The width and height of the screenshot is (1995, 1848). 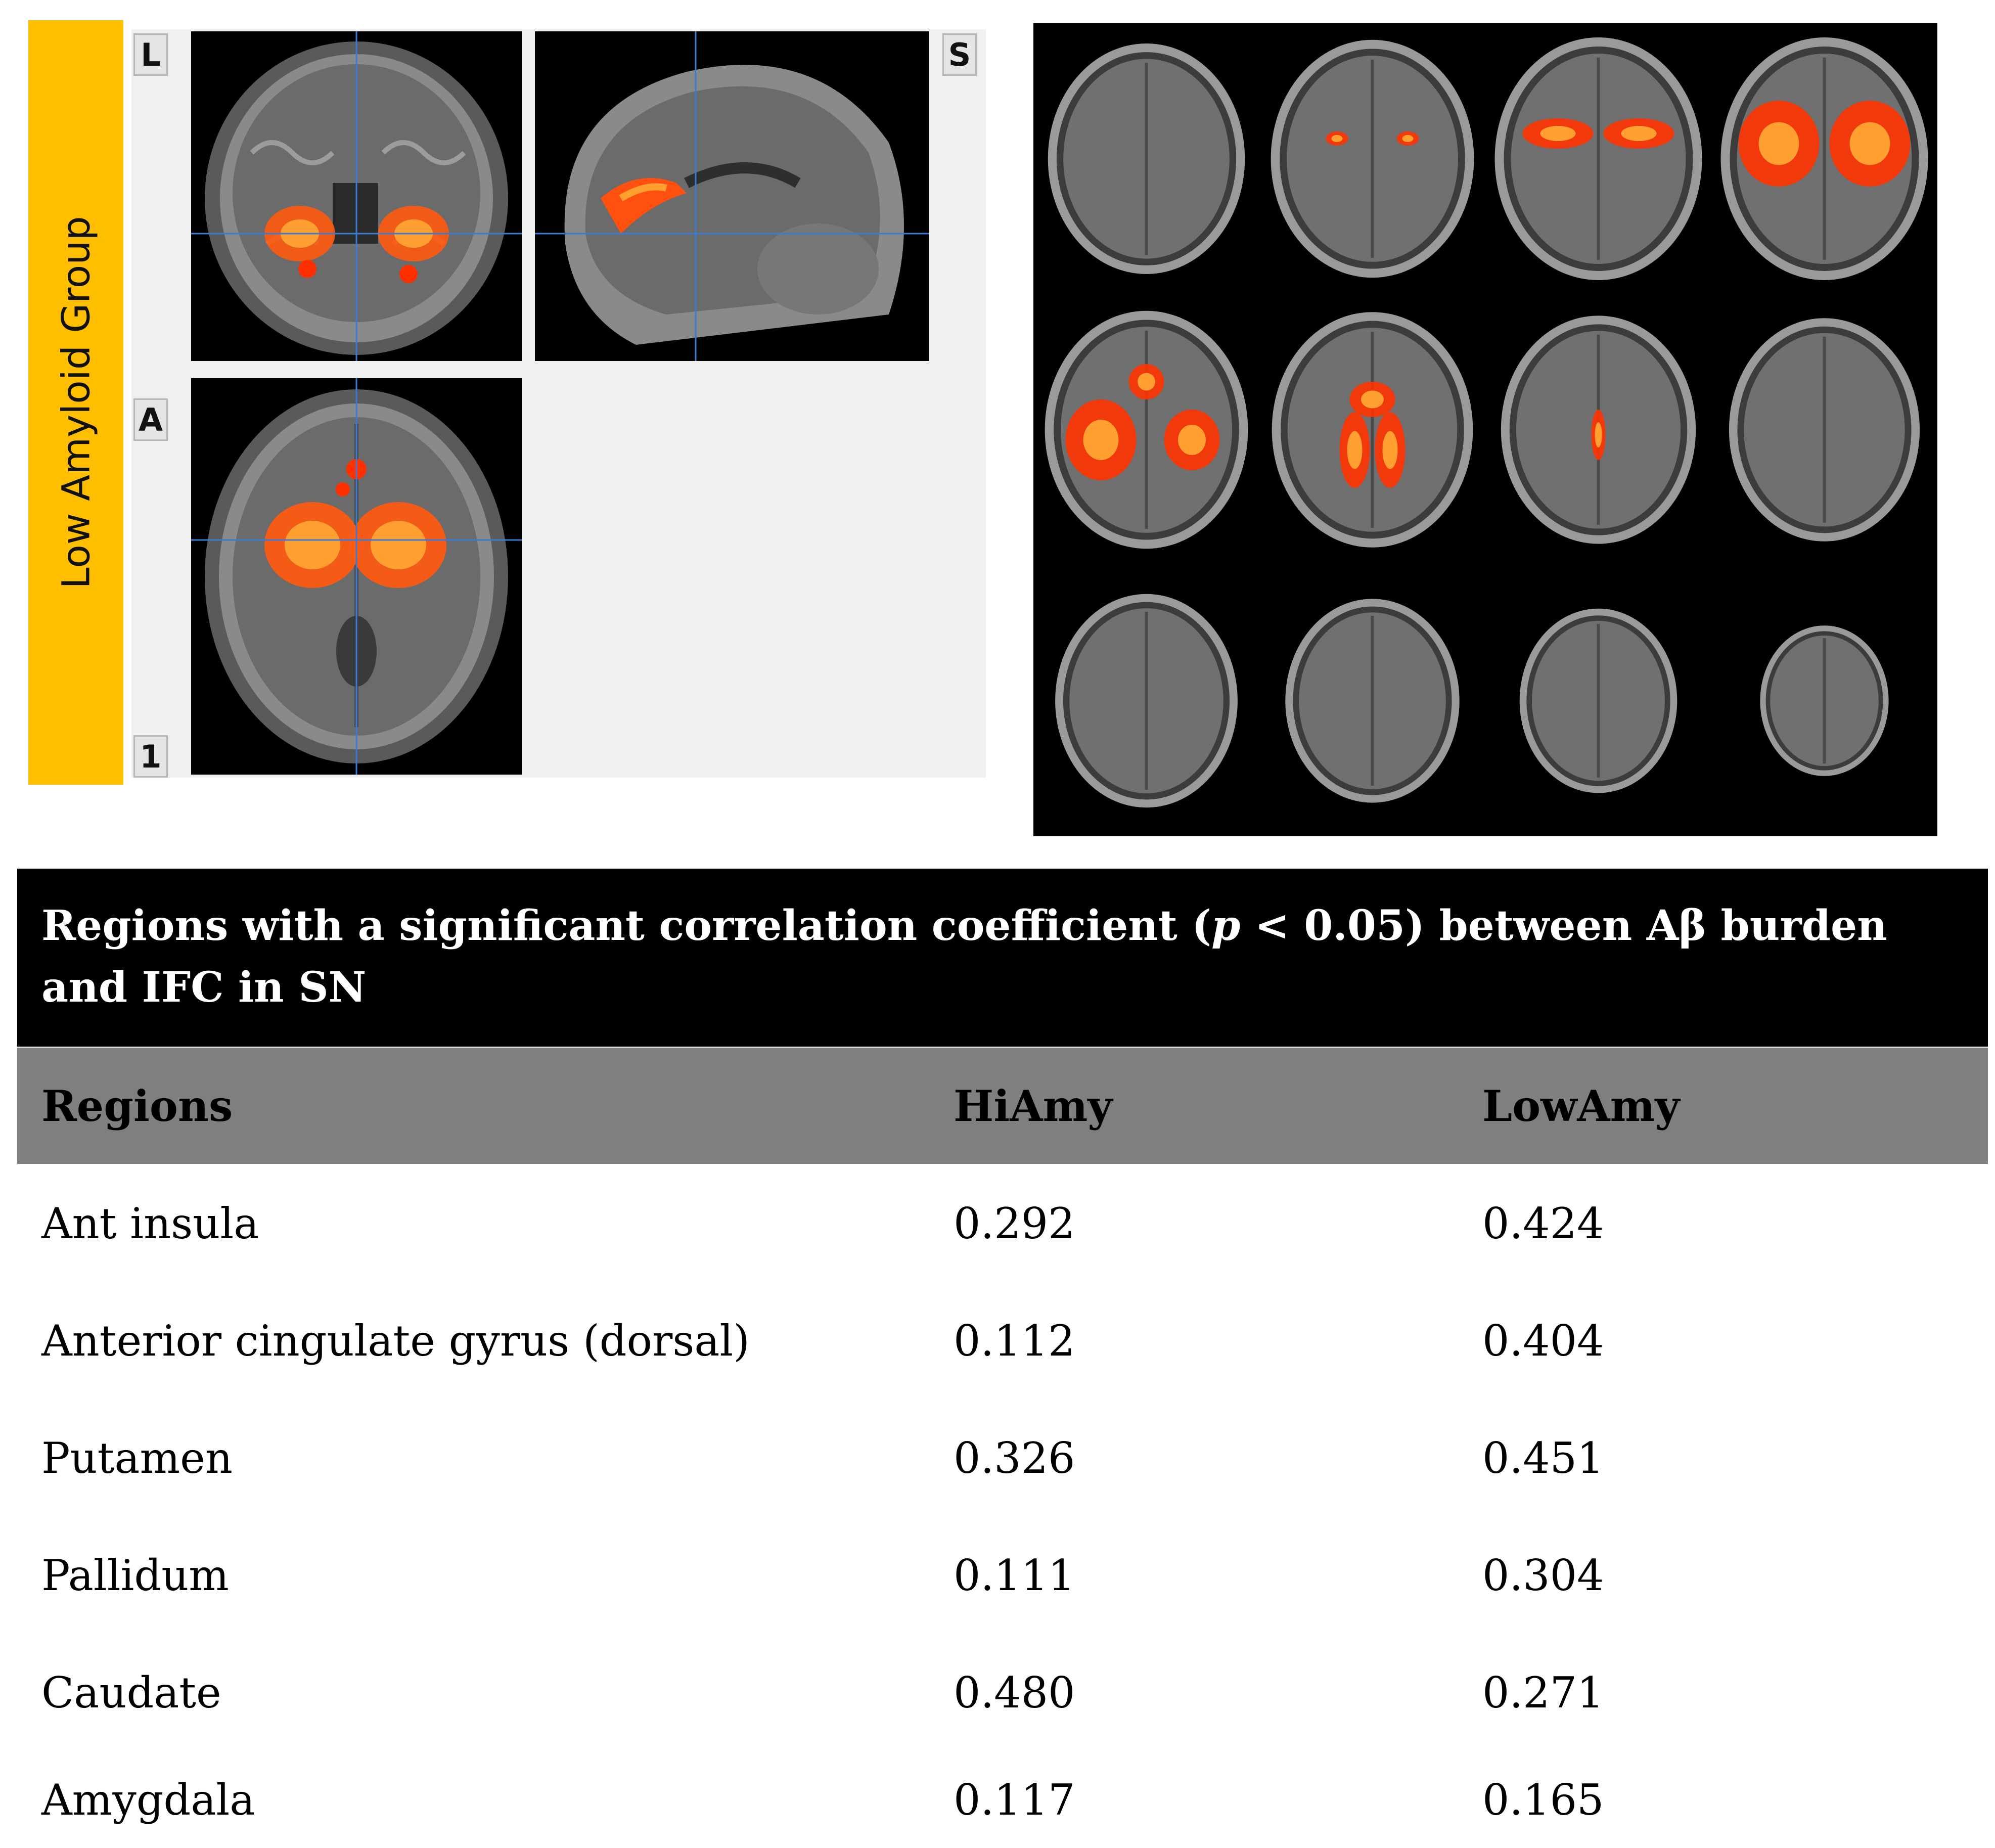 What do you see at coordinates (1581, 1105) in the screenshot?
I see `header-lowamy: LowAmy` at bounding box center [1581, 1105].